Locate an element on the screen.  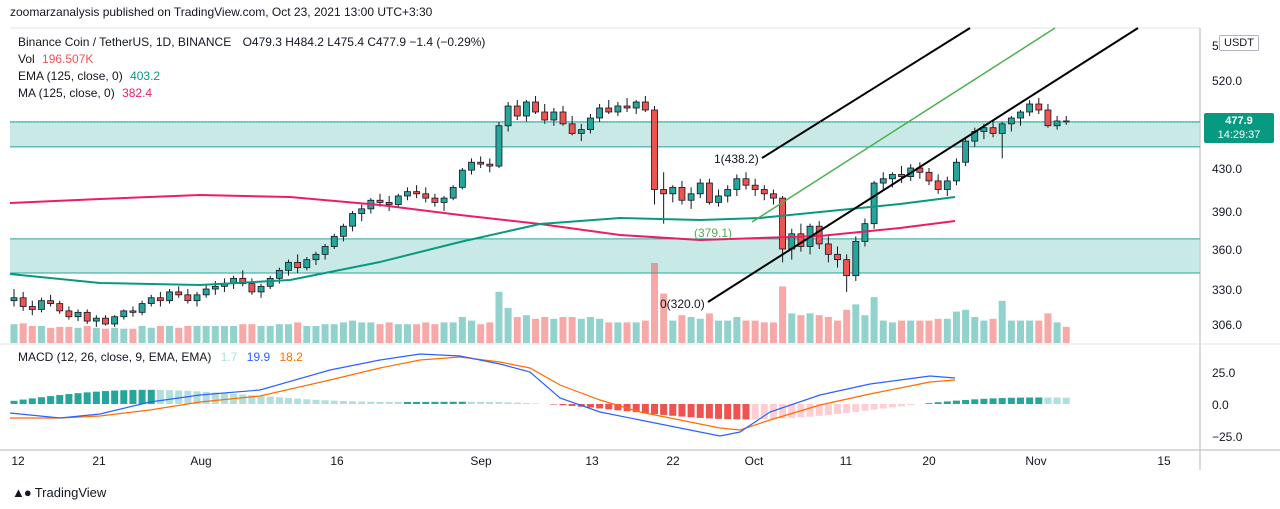
ema-label: EMA (125, close, 0) is located at coordinates (70, 76).